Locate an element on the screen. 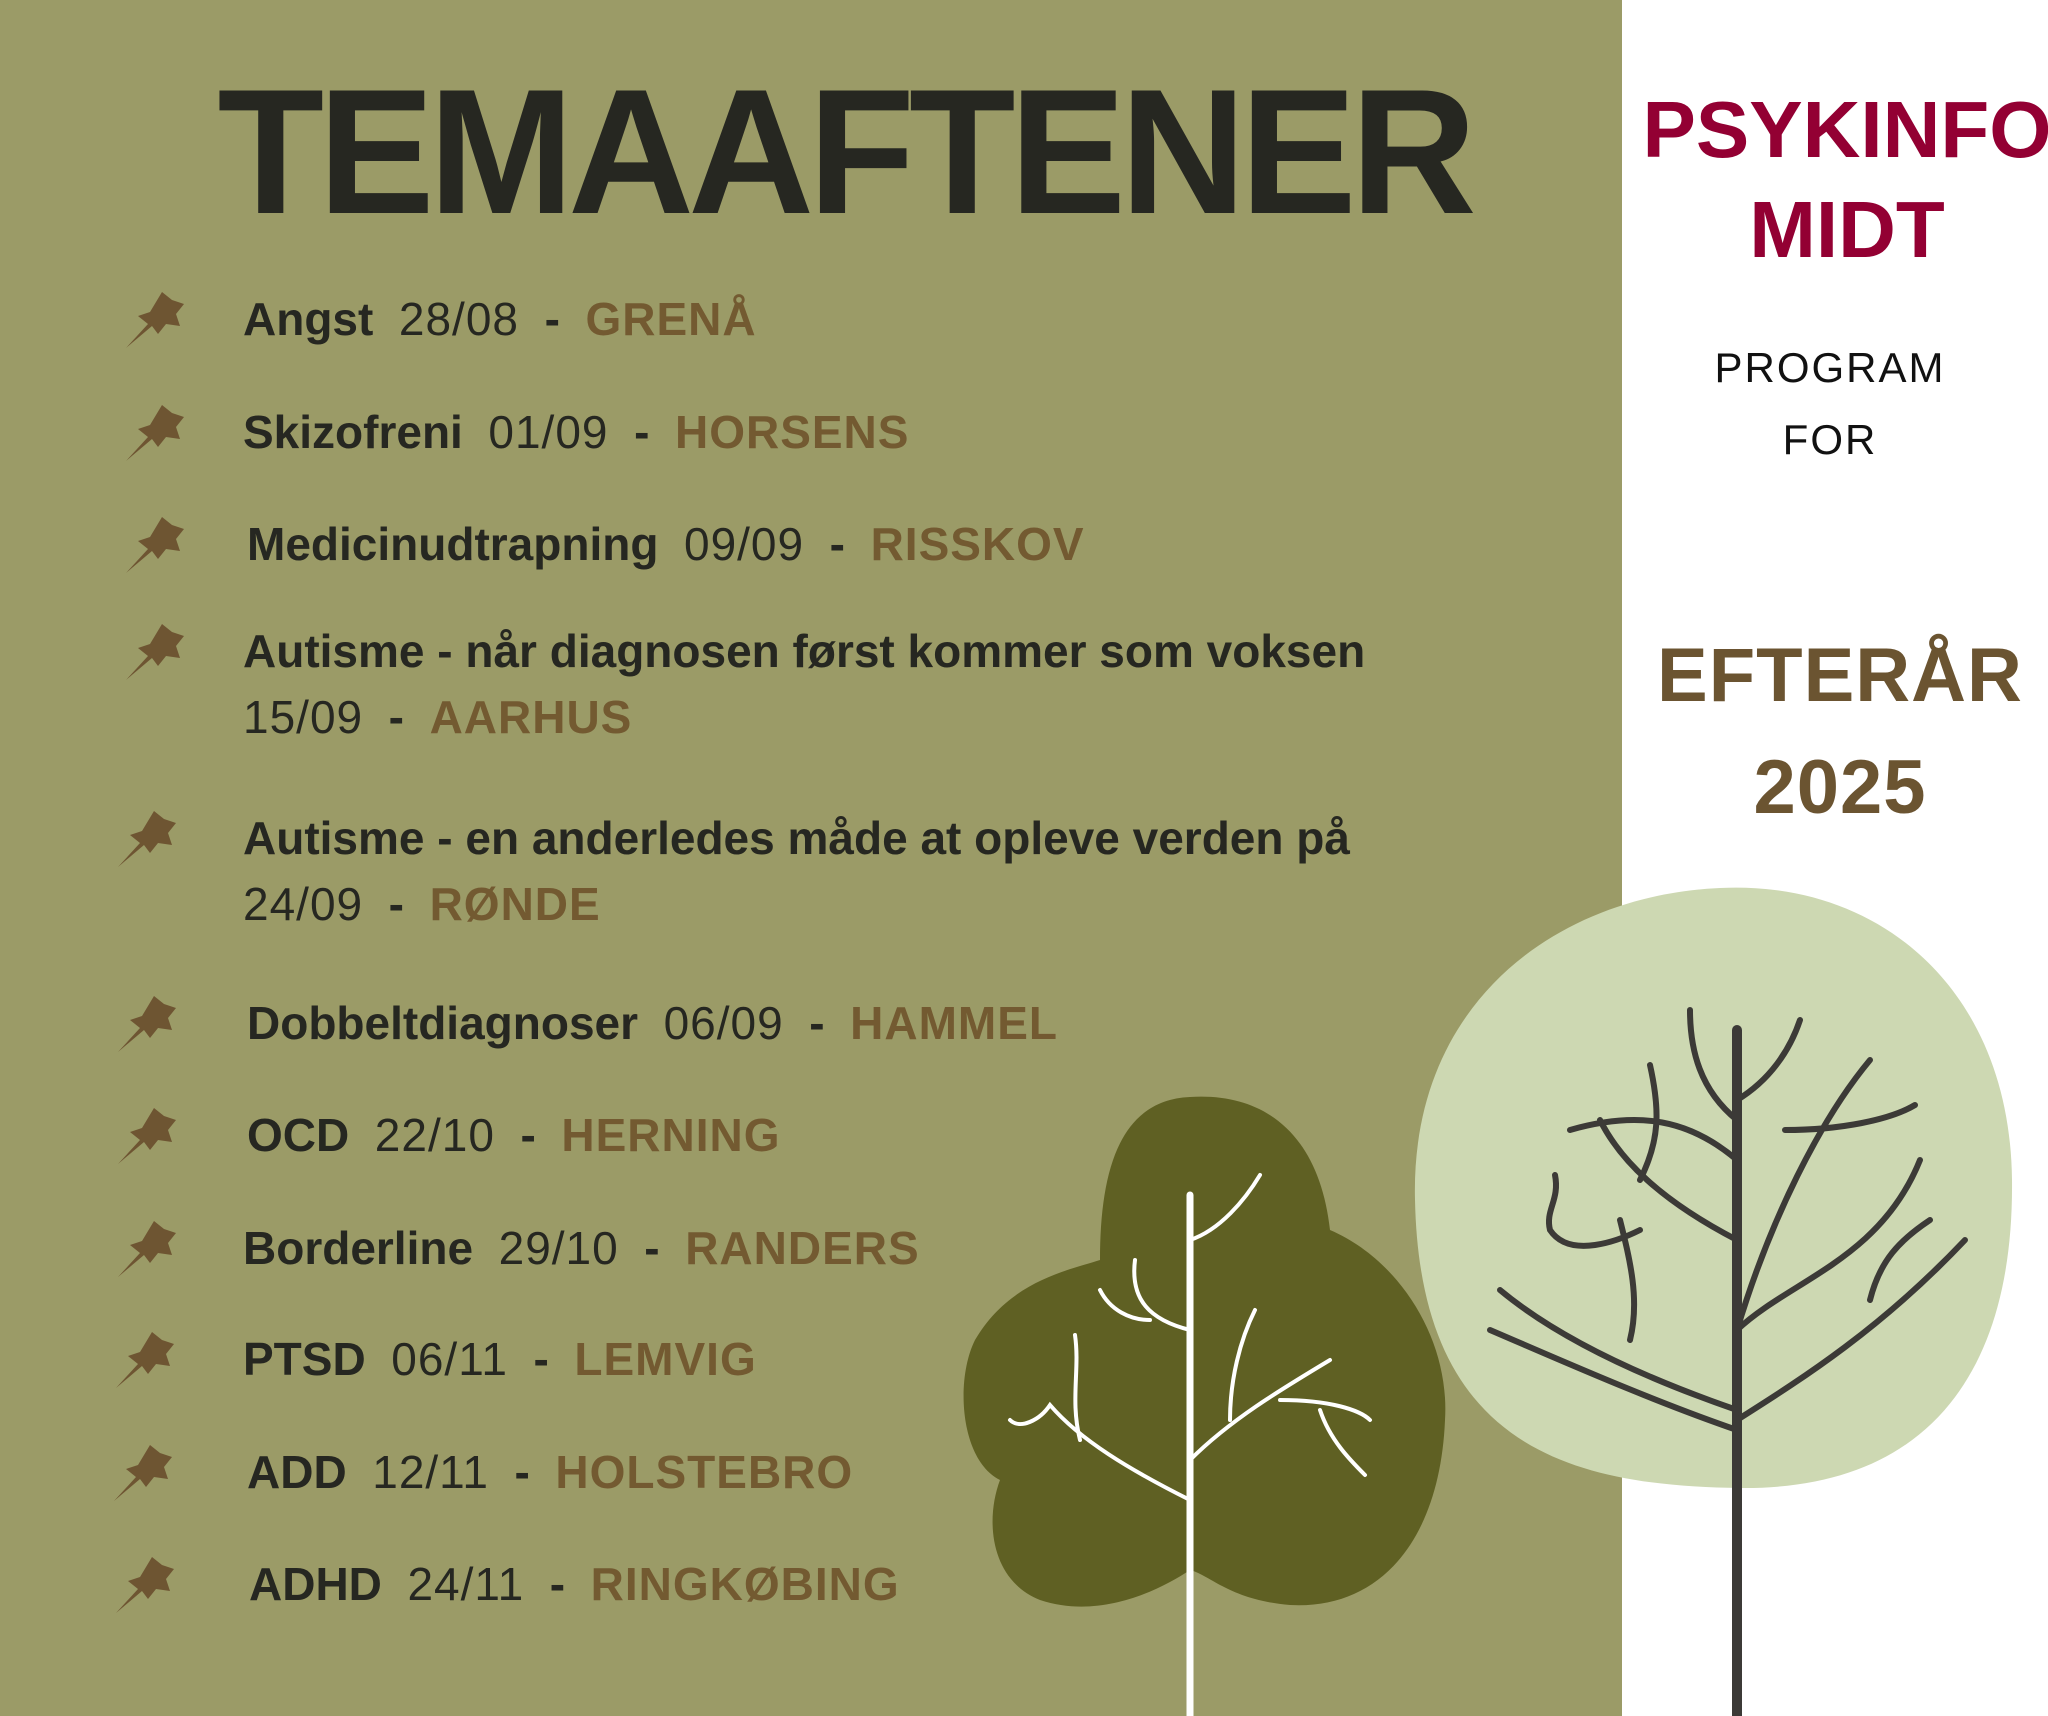 The image size is (2048, 1716). season-line-2: 2025 is located at coordinates (1840, 787).